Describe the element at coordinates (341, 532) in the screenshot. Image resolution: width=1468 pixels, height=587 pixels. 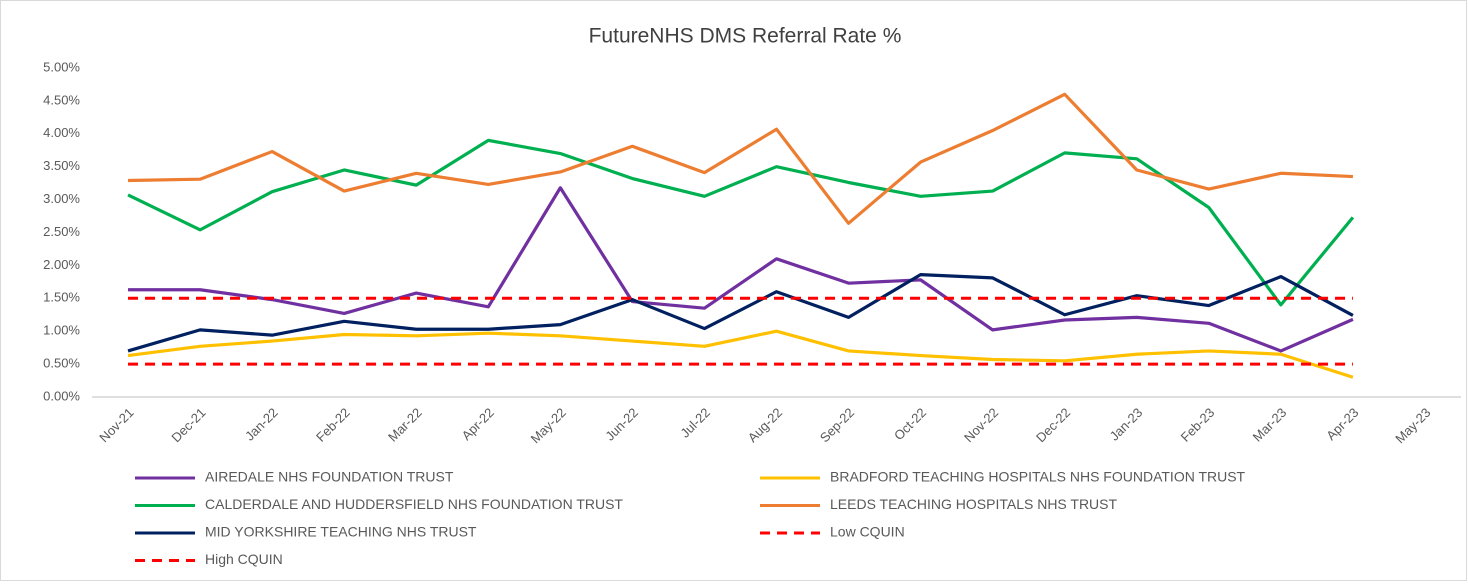
I see `legend-label: MID YORKSHIRE TEACHING NHS TRUST` at that location.